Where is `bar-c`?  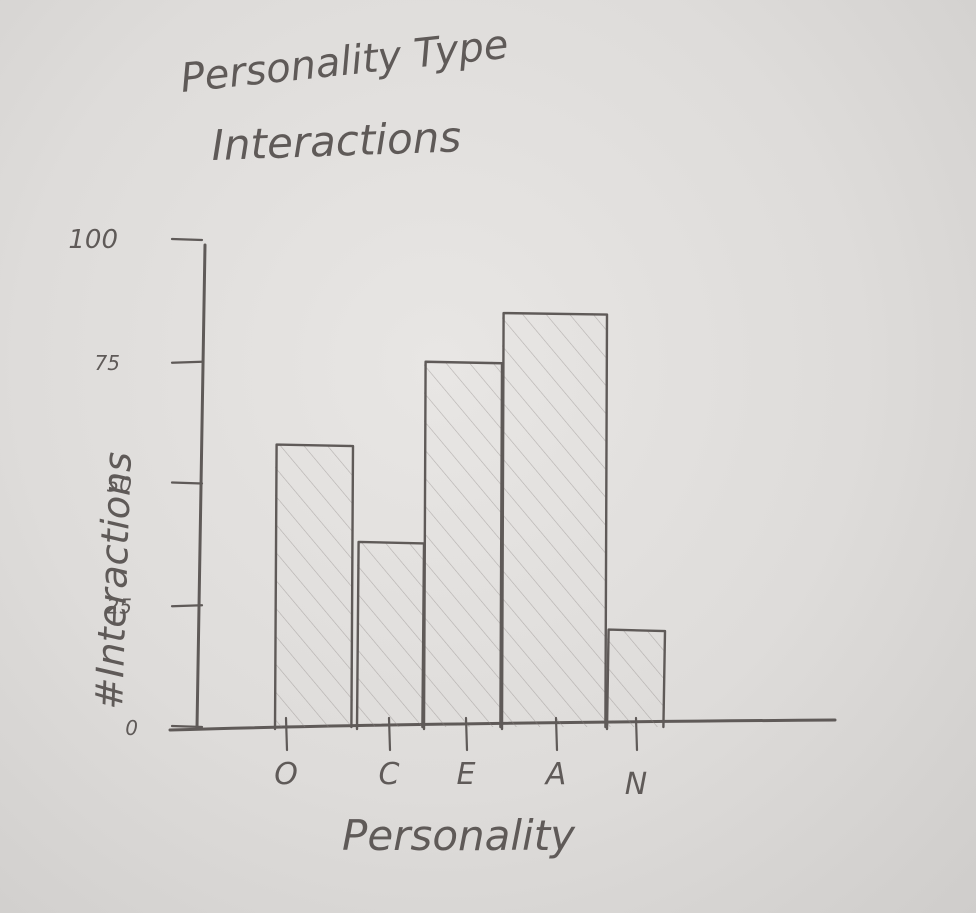 bar-c is located at coordinates (390, 635).